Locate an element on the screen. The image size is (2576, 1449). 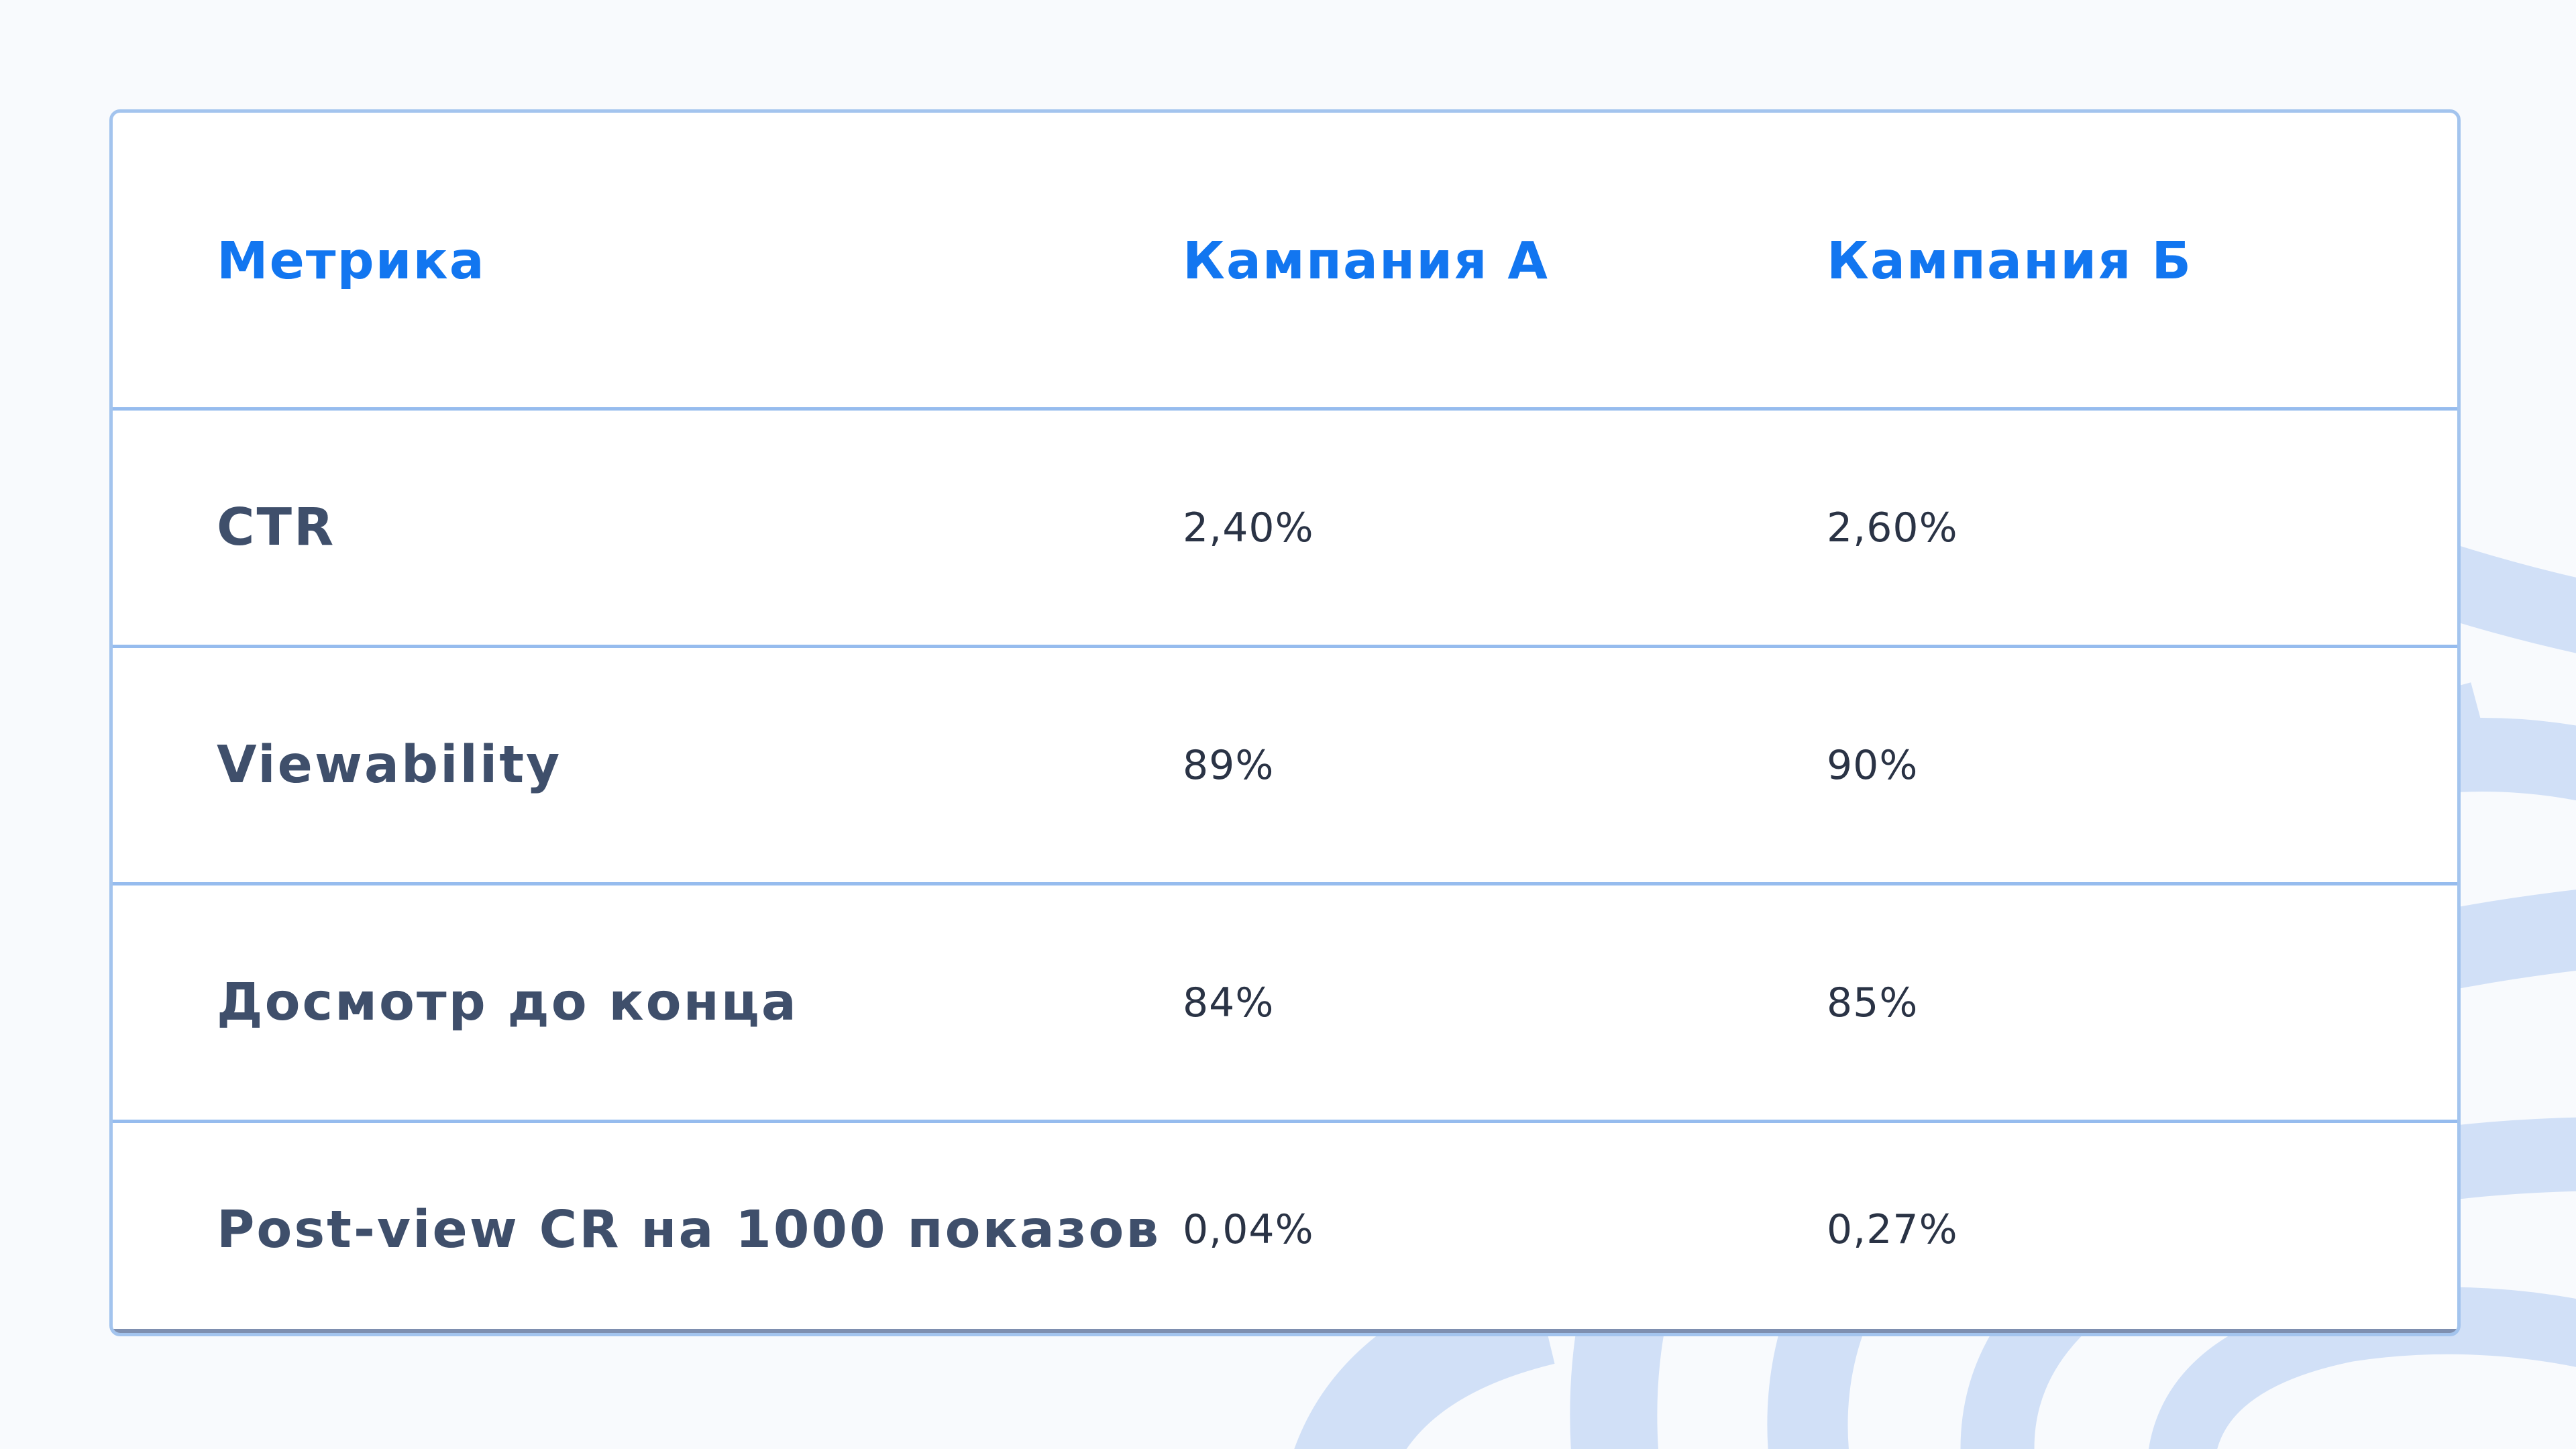
table-row: Viewability 89% 90% is located at coordinates (1285, 766).